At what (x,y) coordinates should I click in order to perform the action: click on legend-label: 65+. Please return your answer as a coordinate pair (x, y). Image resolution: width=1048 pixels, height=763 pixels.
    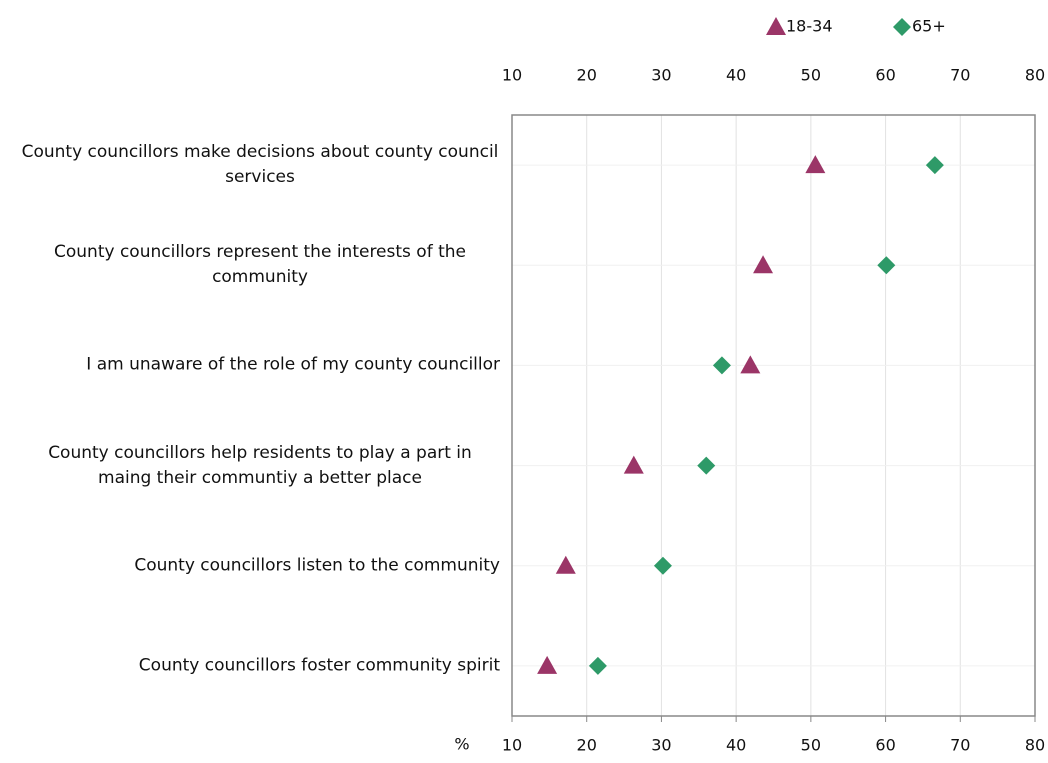
    Looking at the image, I should click on (929, 26).